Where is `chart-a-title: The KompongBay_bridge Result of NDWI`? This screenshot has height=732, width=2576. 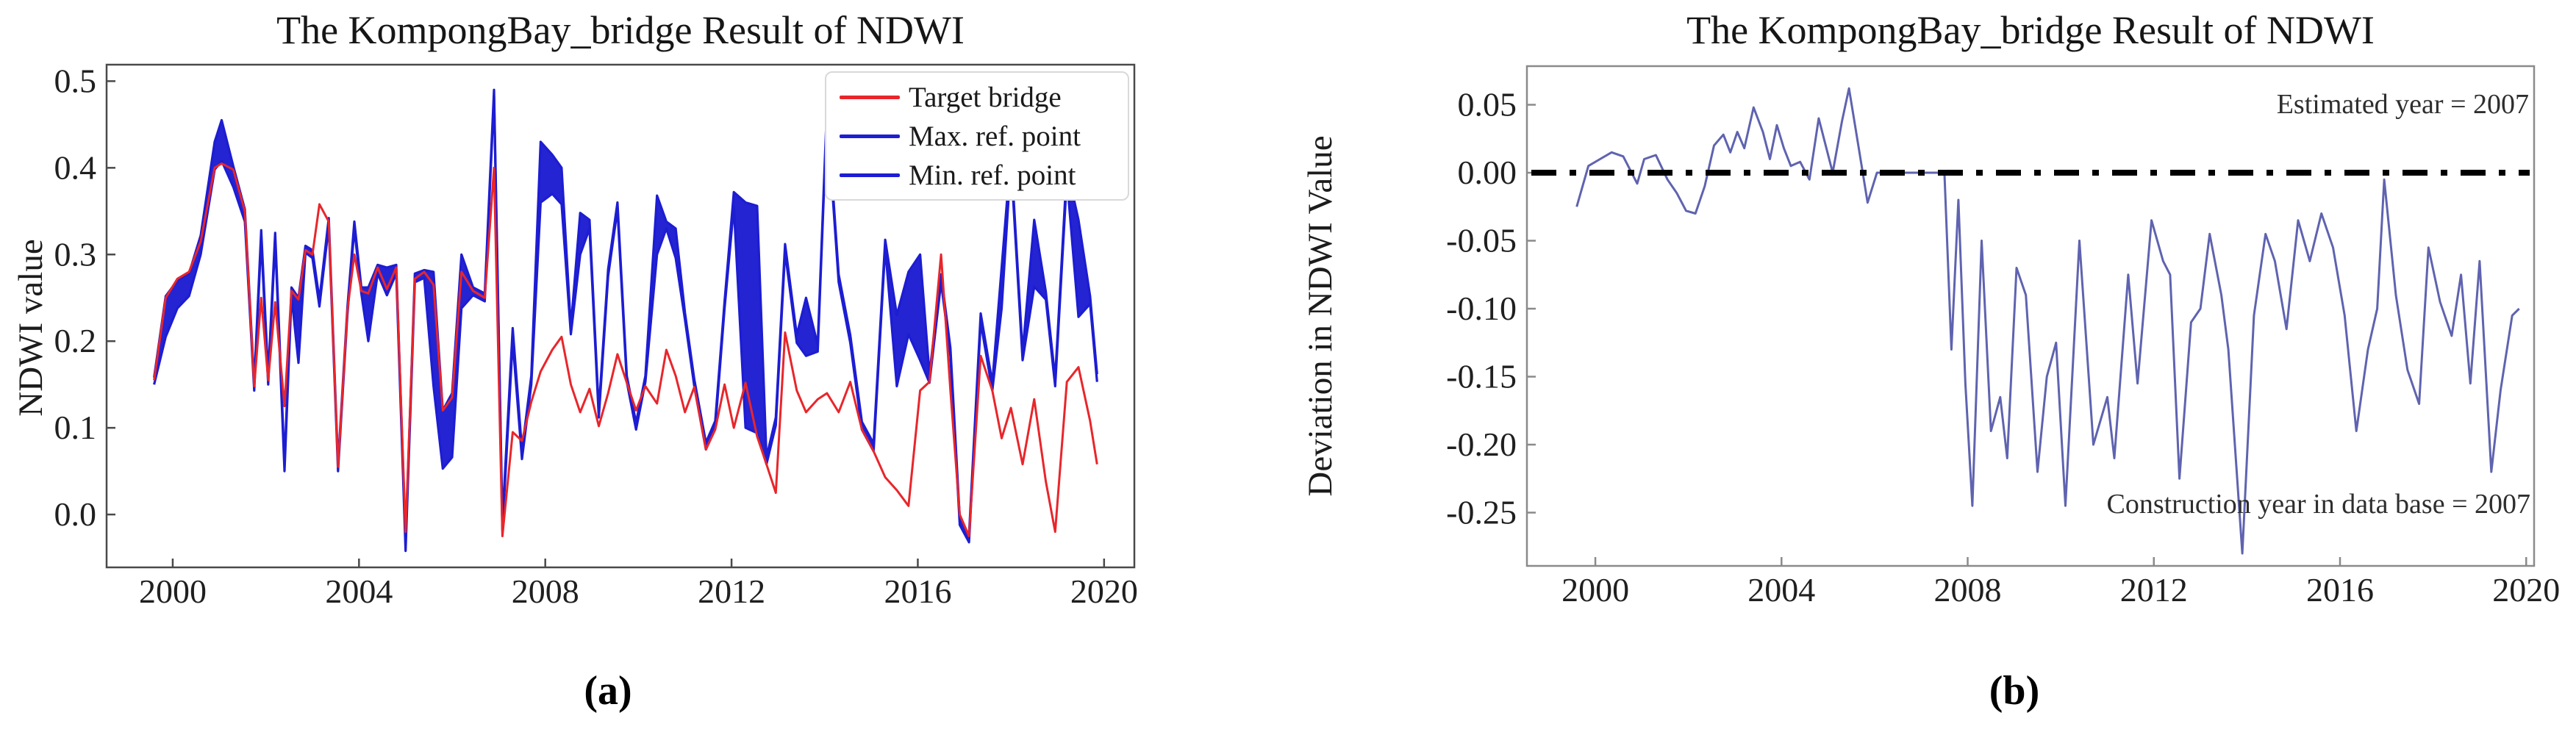
chart-a-title: The KompongBay_bridge Result of NDWI is located at coordinates (620, 30).